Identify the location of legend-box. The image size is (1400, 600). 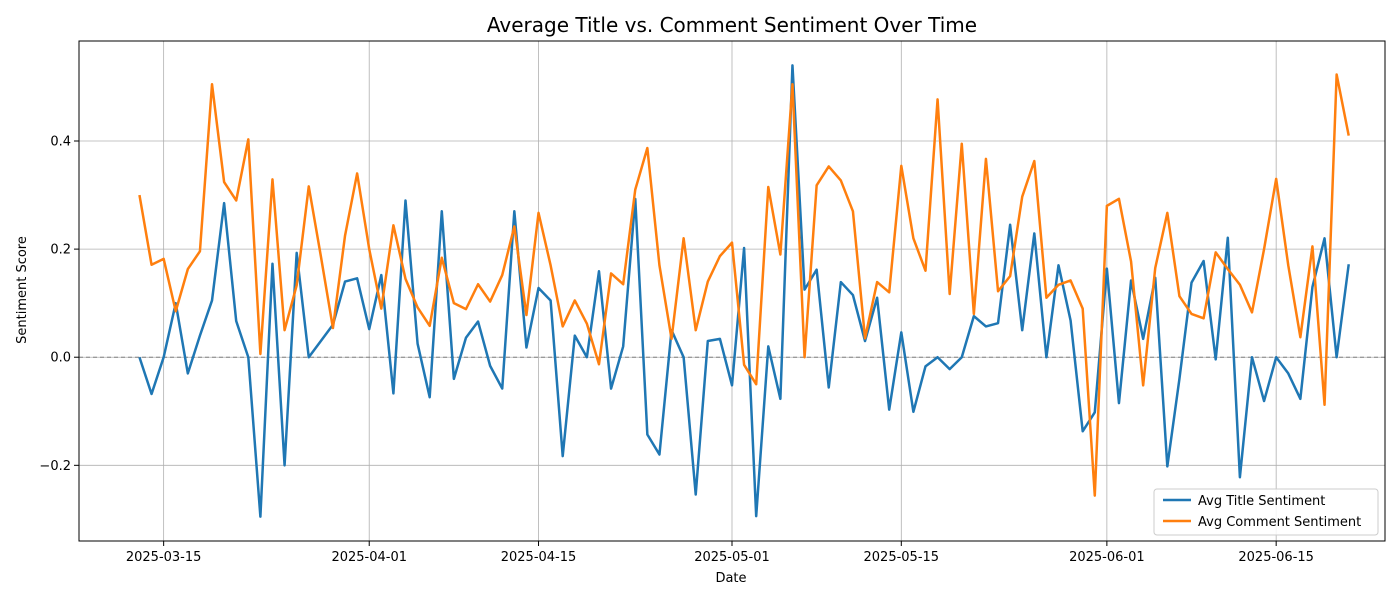
(1266, 512).